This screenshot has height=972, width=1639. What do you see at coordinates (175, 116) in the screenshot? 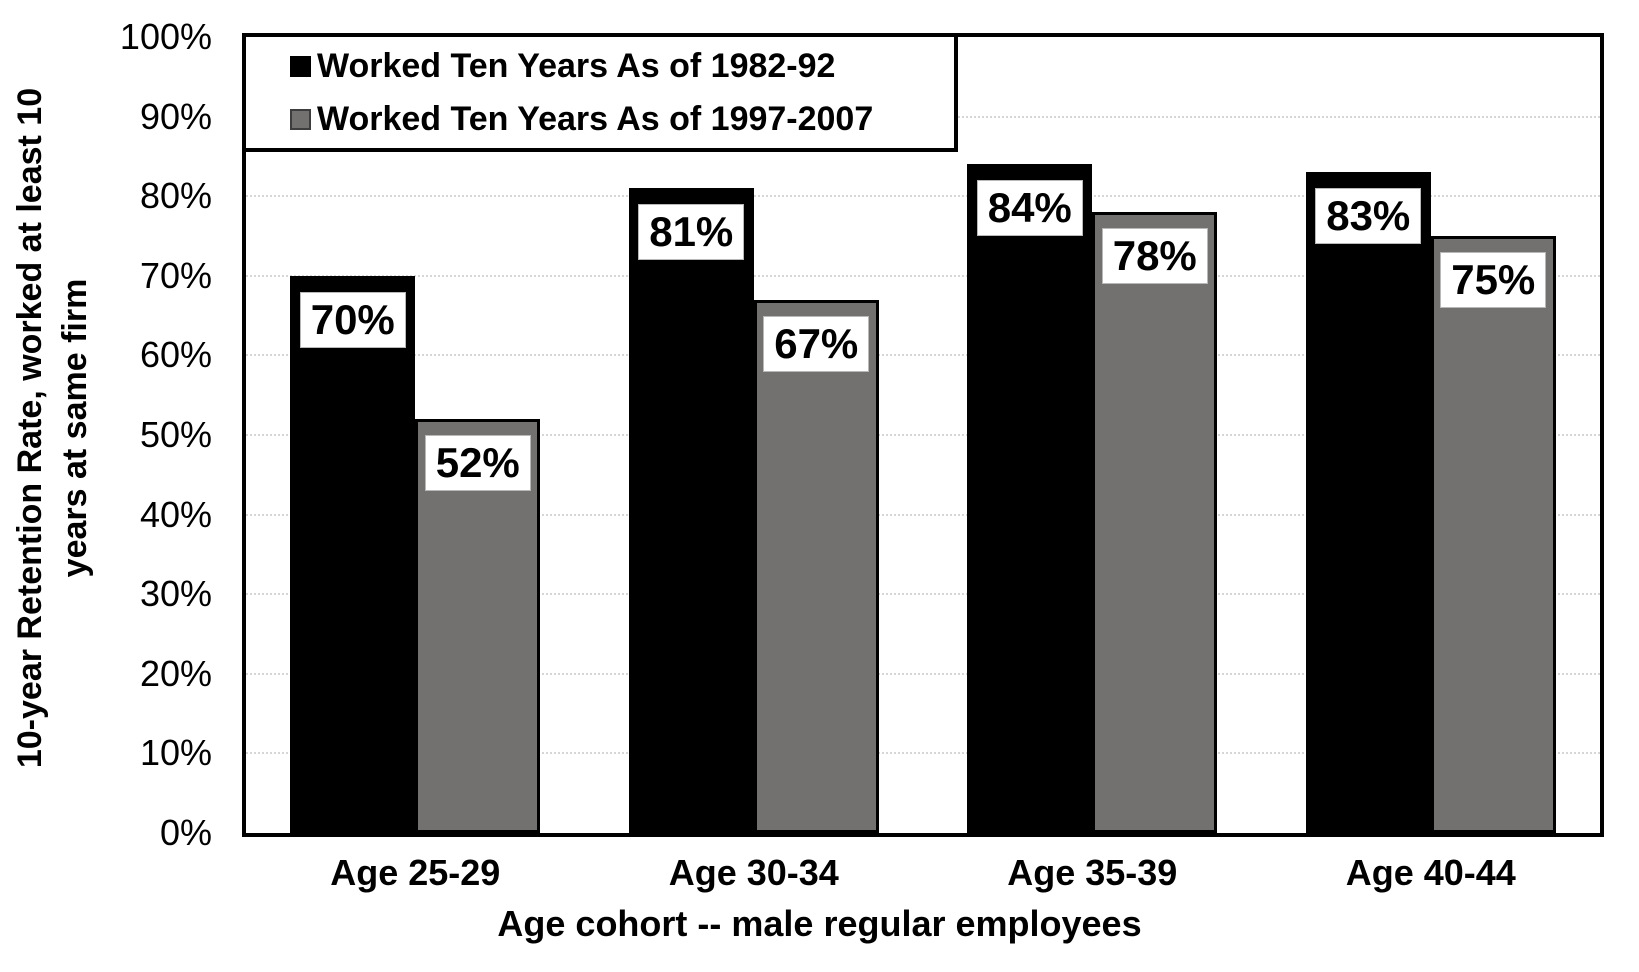
I see `y-tick-label-90pct: 90%` at bounding box center [175, 116].